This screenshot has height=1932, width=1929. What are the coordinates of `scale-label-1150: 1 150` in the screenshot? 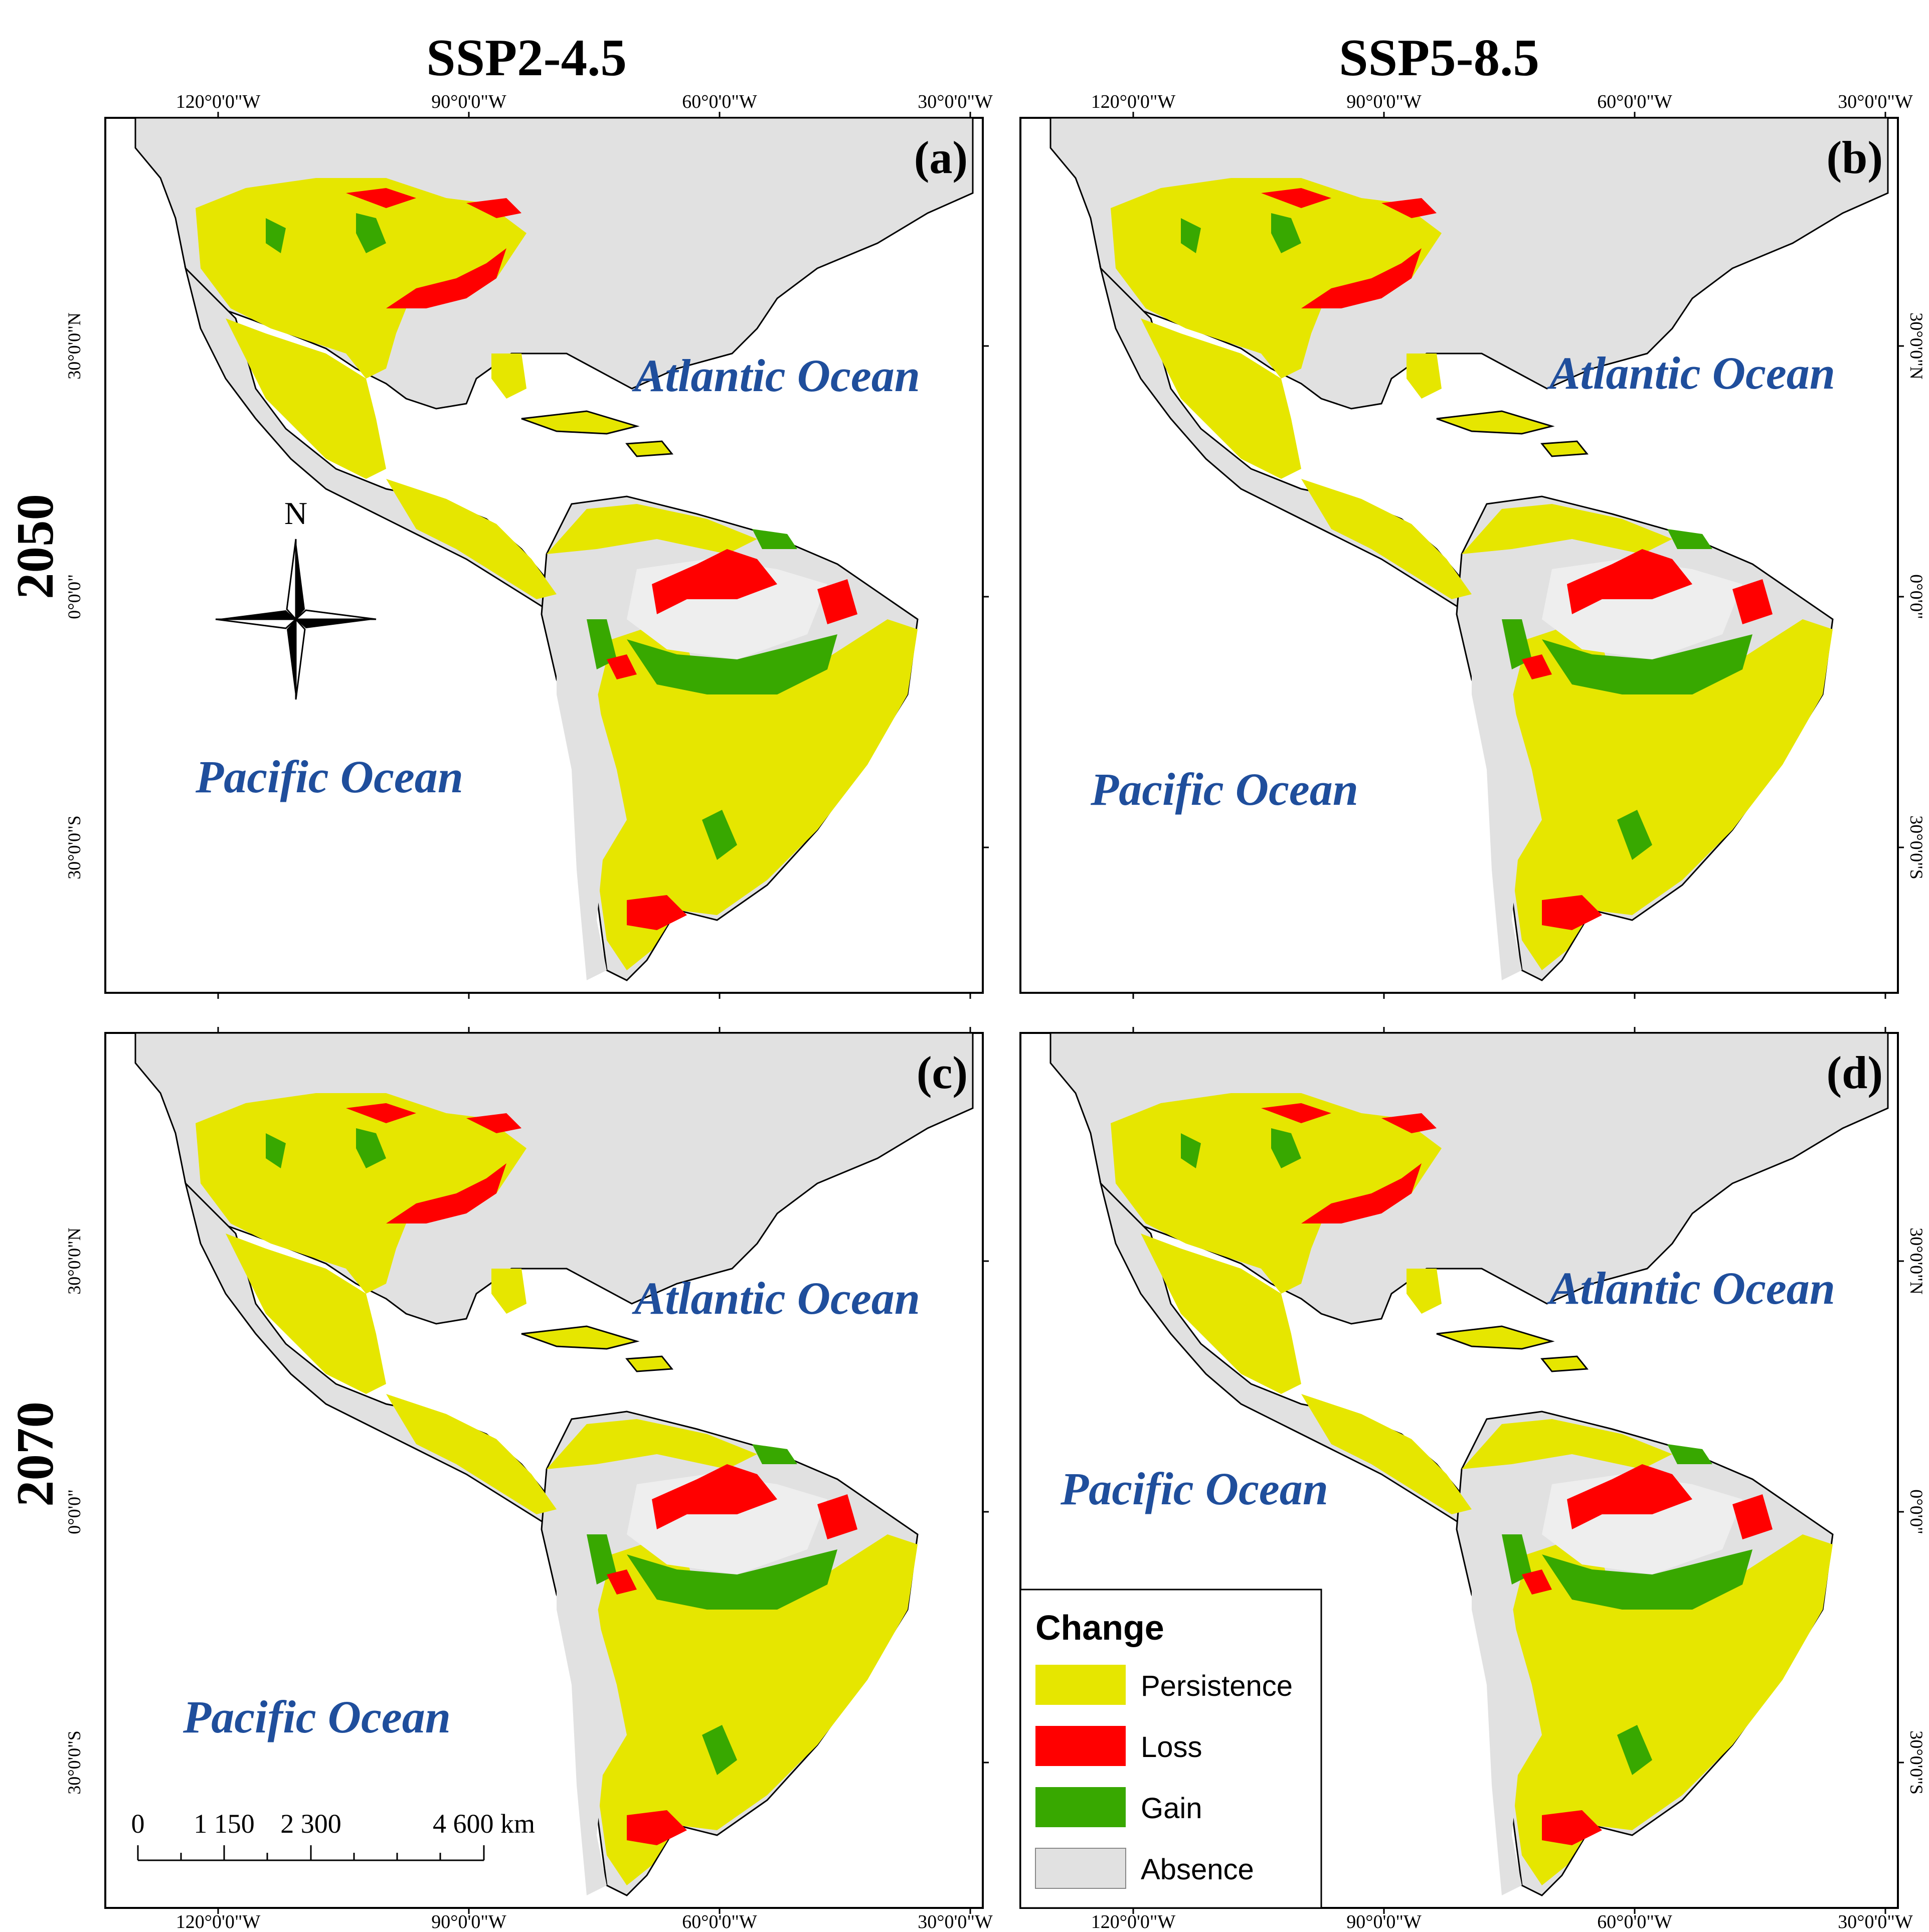 It's located at (224, 1824).